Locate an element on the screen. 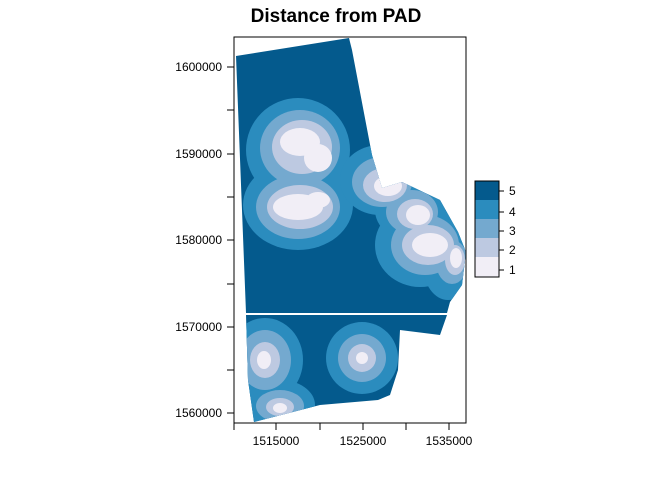 The image size is (672, 480). map-title: Distance from PAD is located at coordinates (336, 16).